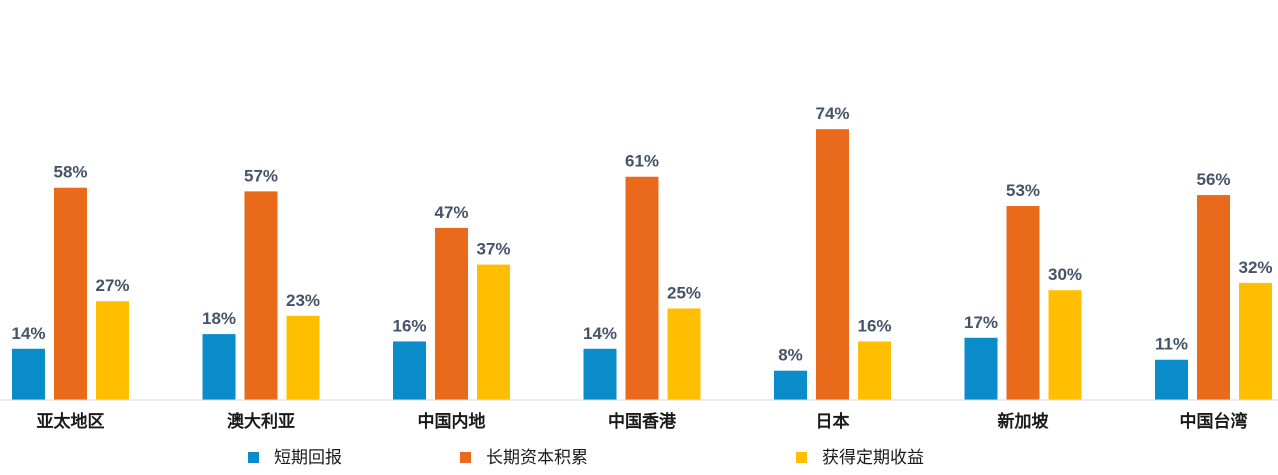  I want to click on category-label-5: 日本, so click(833, 421).